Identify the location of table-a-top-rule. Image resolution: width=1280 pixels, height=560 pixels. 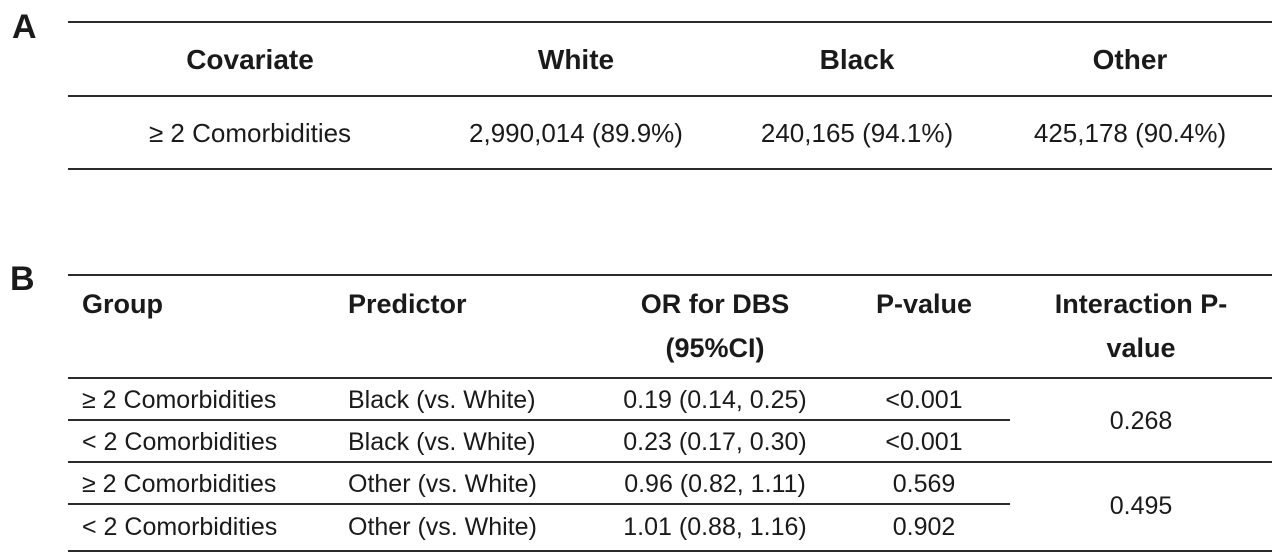
(670, 22).